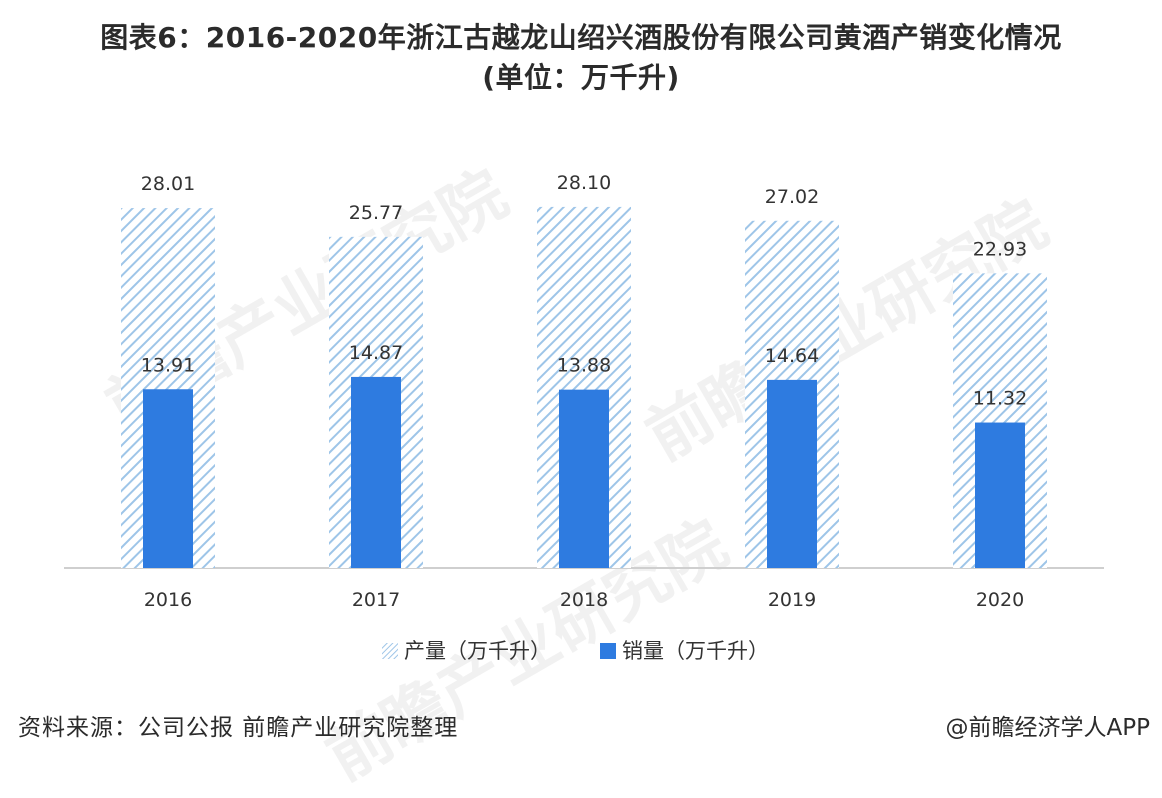 Image resolution: width=1162 pixels, height=798 pixels. What do you see at coordinates (1000, 600) in the screenshot?
I see `x-tick-label: 2020` at bounding box center [1000, 600].